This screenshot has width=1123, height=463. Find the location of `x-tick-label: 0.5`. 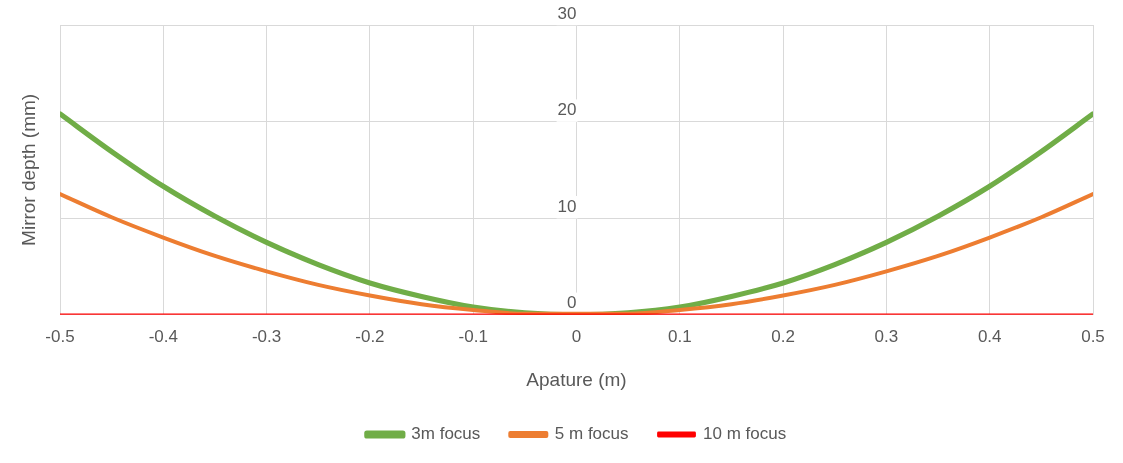

x-tick-label: 0.5 is located at coordinates (1093, 336).